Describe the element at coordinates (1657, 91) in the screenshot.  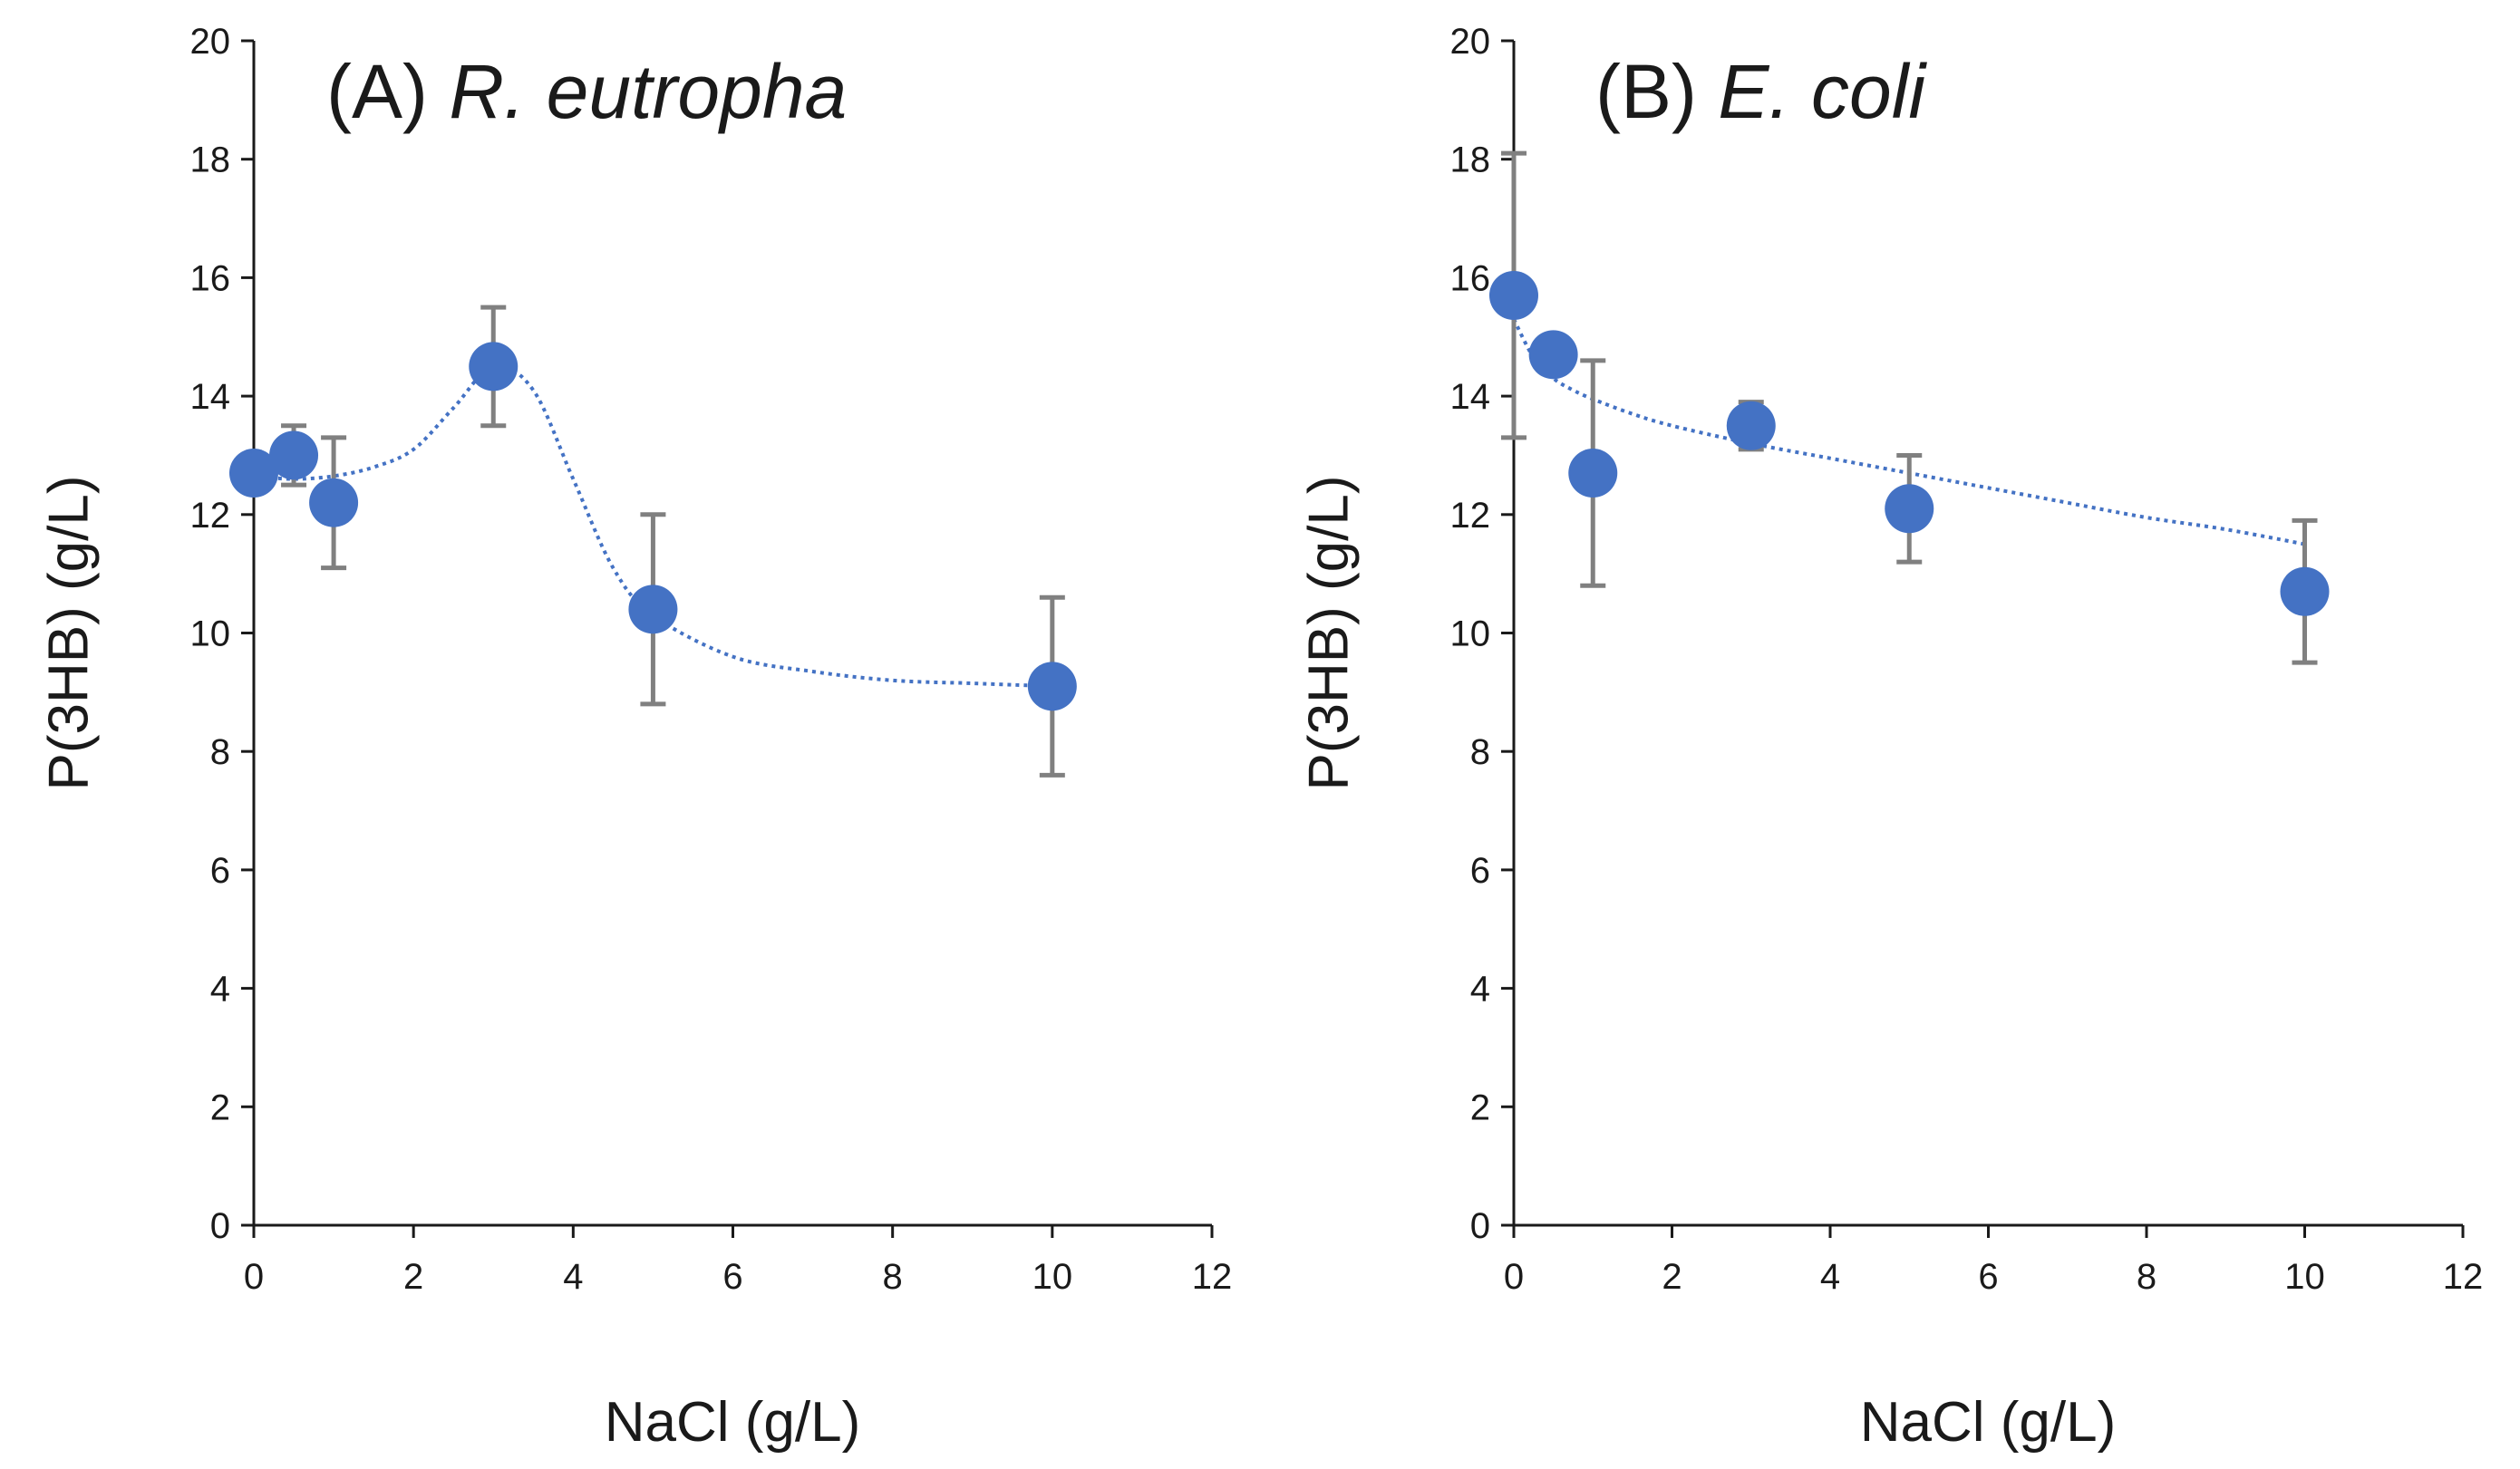
I see `panel-title-label: (B)` at that location.